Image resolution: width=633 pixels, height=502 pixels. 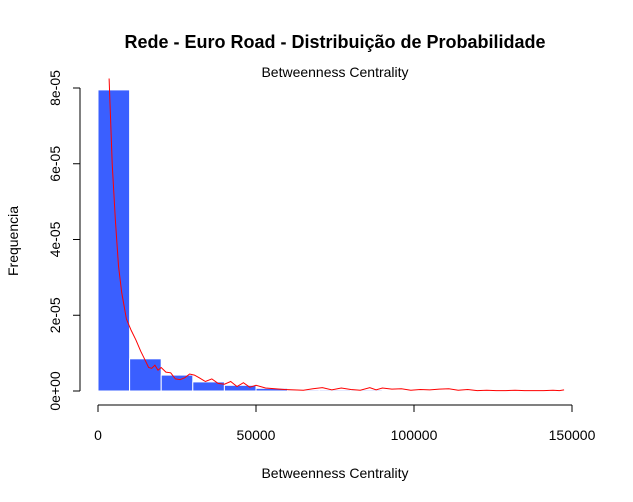 I want to click on y-tick-label: 4e-05, so click(x=55, y=239).